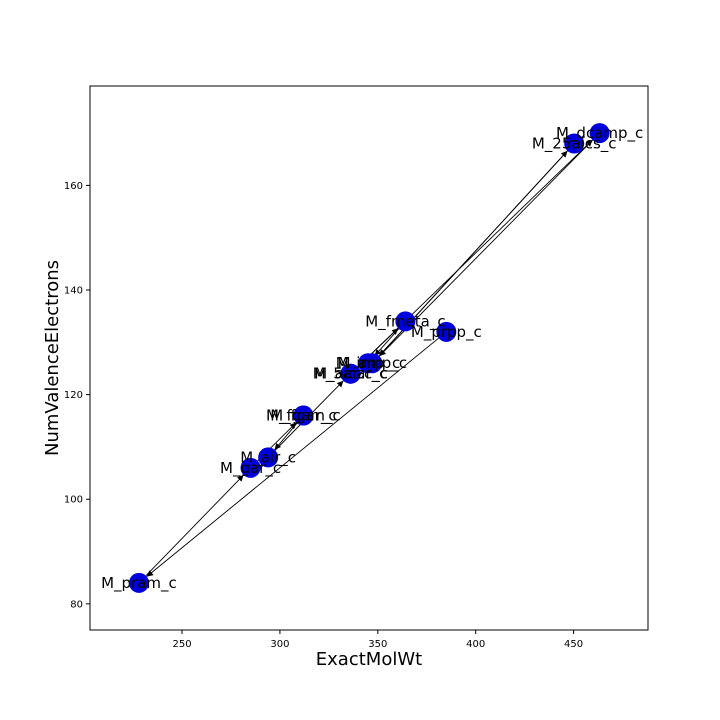 The height and width of the screenshot is (720, 720). I want to click on y-tick-label: 140, so click(73, 291).